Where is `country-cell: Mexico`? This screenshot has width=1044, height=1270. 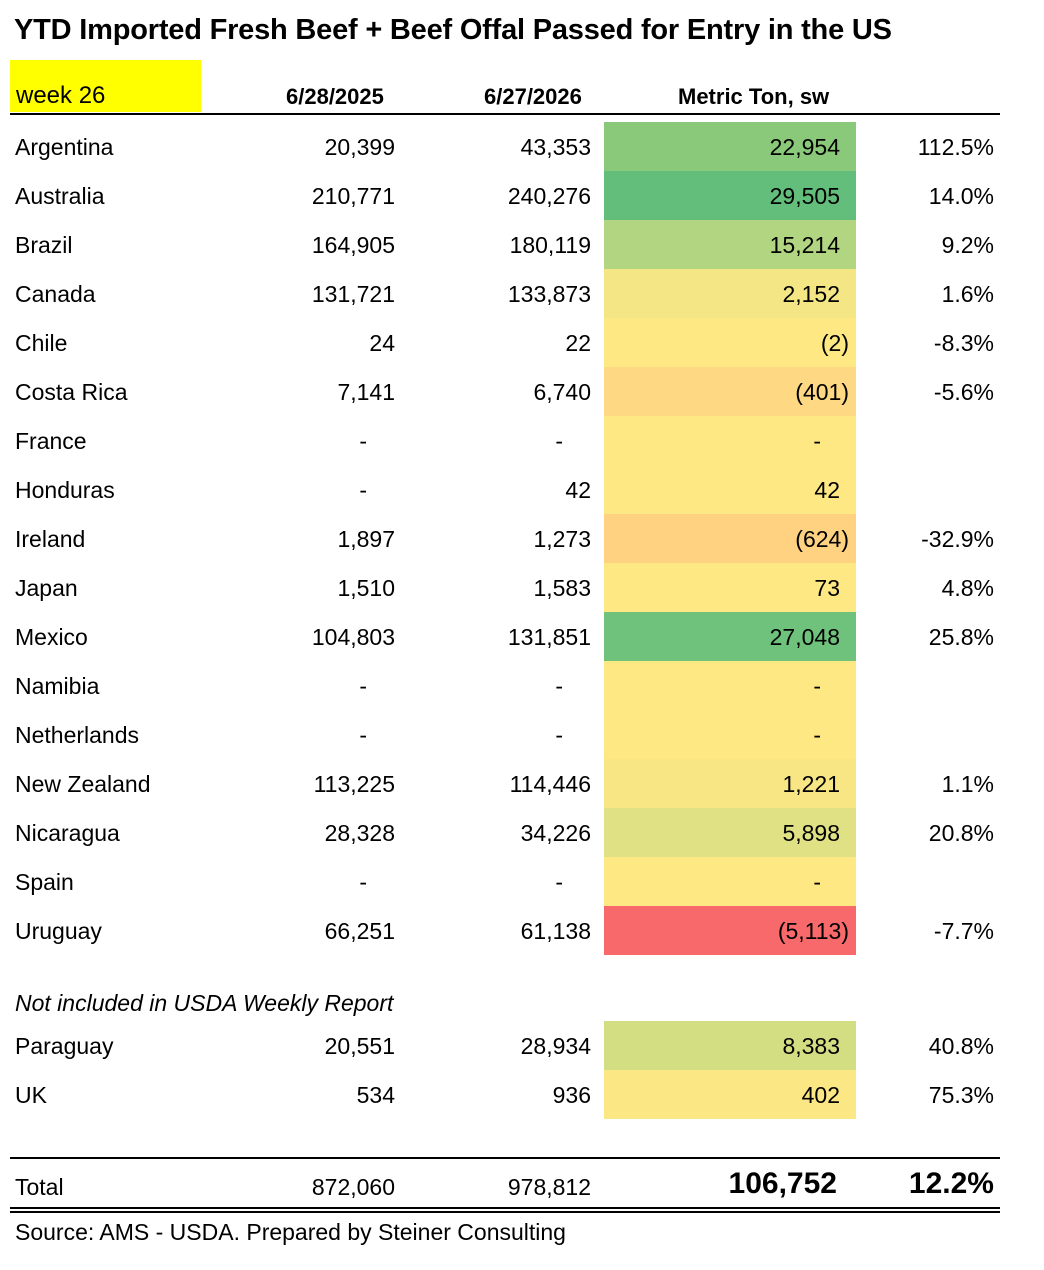 country-cell: Mexico is located at coordinates (51, 637).